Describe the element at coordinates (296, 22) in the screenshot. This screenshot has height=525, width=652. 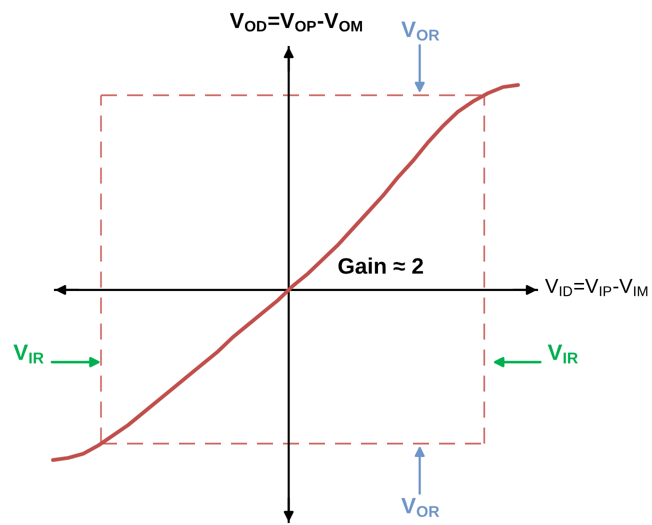
I see `y-axis-title: V$_{OD}$=V$_{OP}$-V$_{OM}$` at that location.